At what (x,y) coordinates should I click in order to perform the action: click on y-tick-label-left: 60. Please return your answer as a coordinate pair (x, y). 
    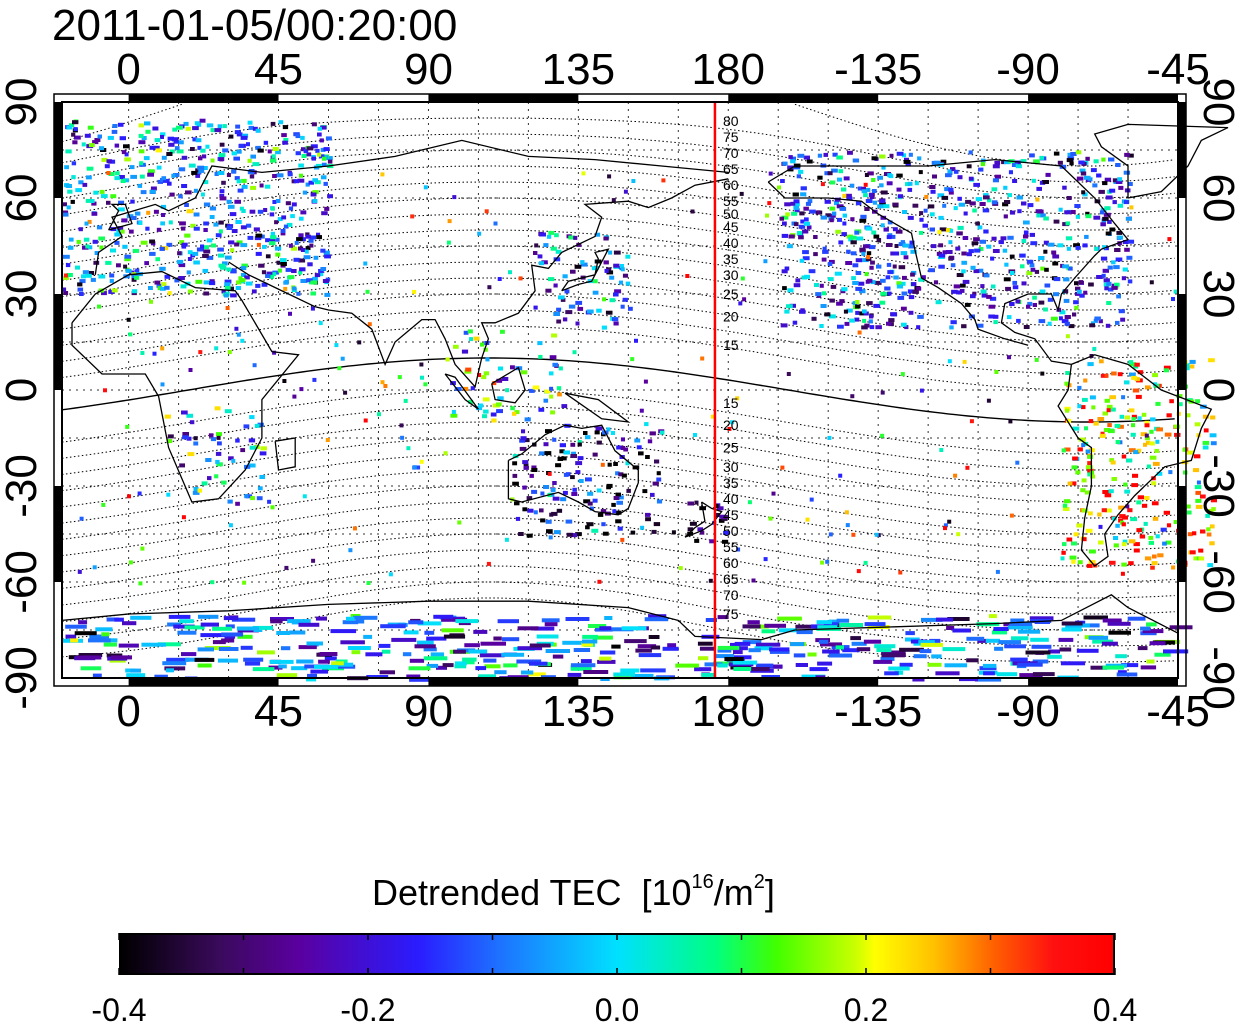
    Looking at the image, I should click on (23, 198).